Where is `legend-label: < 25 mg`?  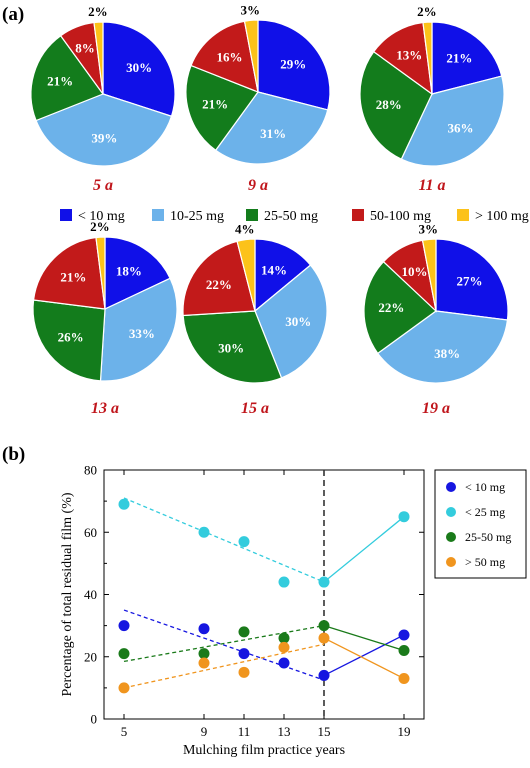
legend-label: < 25 mg is located at coordinates (485, 512).